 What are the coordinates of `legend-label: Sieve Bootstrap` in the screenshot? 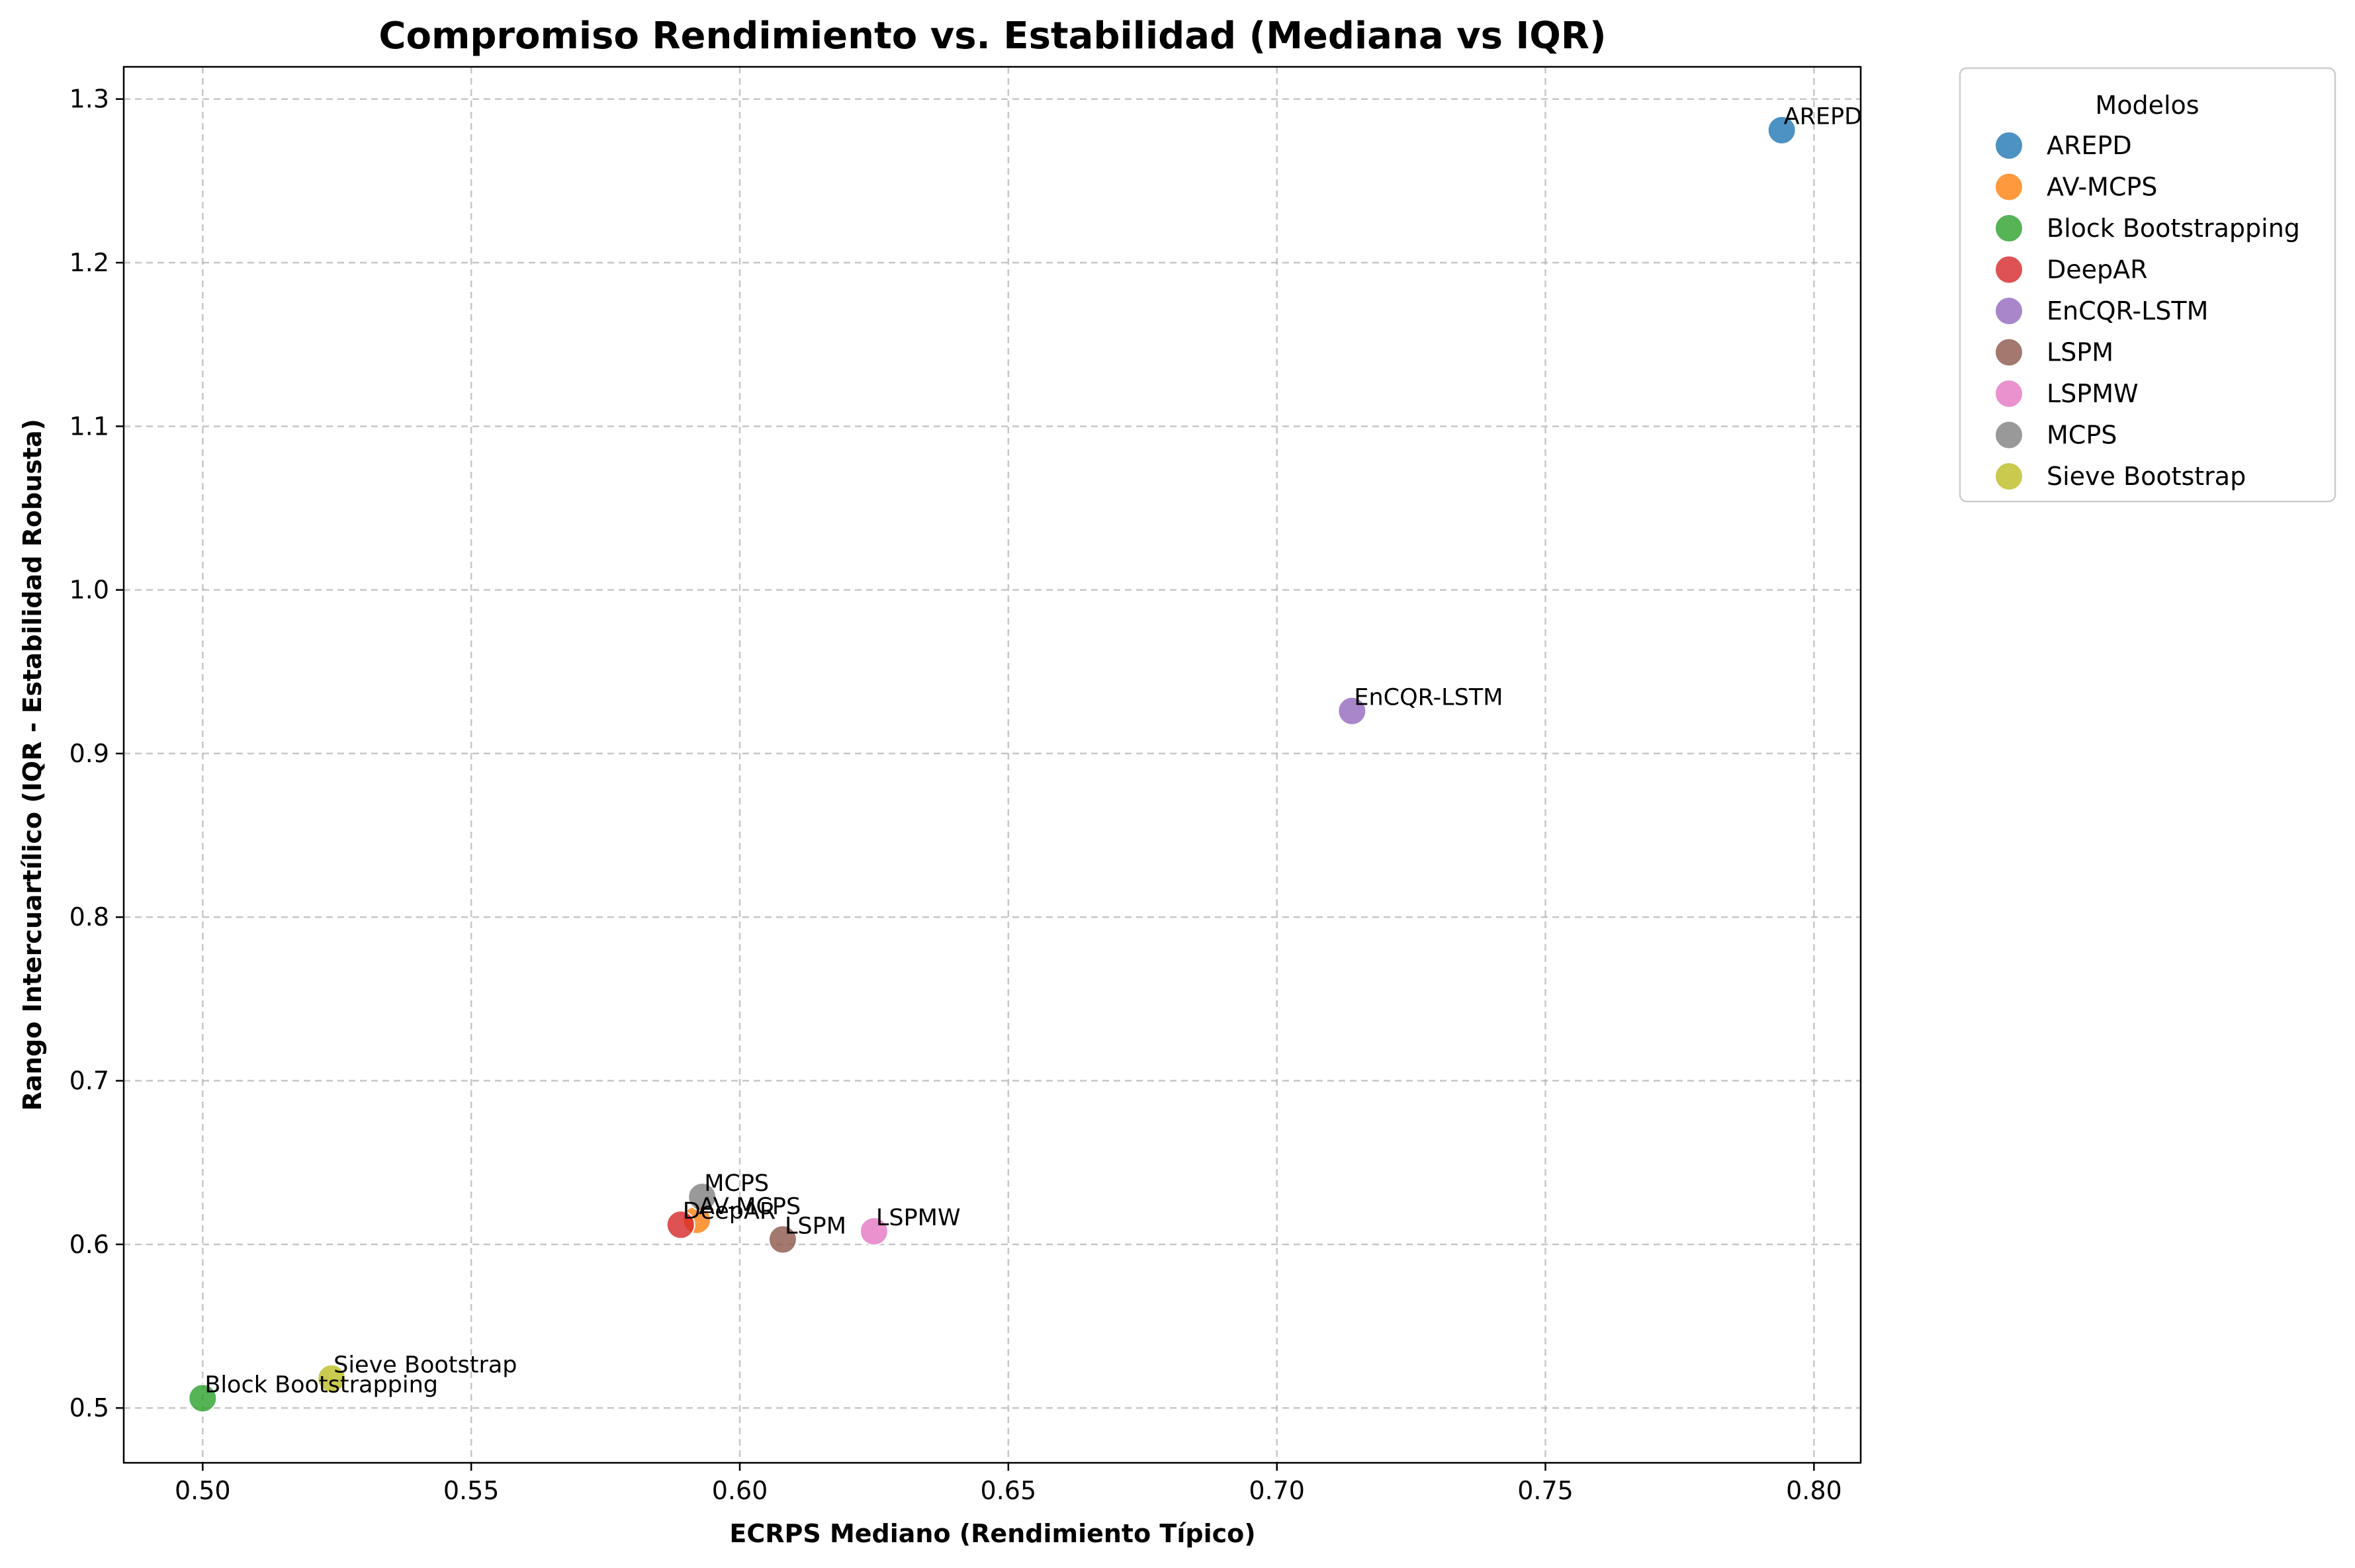 It's located at (2146, 477).